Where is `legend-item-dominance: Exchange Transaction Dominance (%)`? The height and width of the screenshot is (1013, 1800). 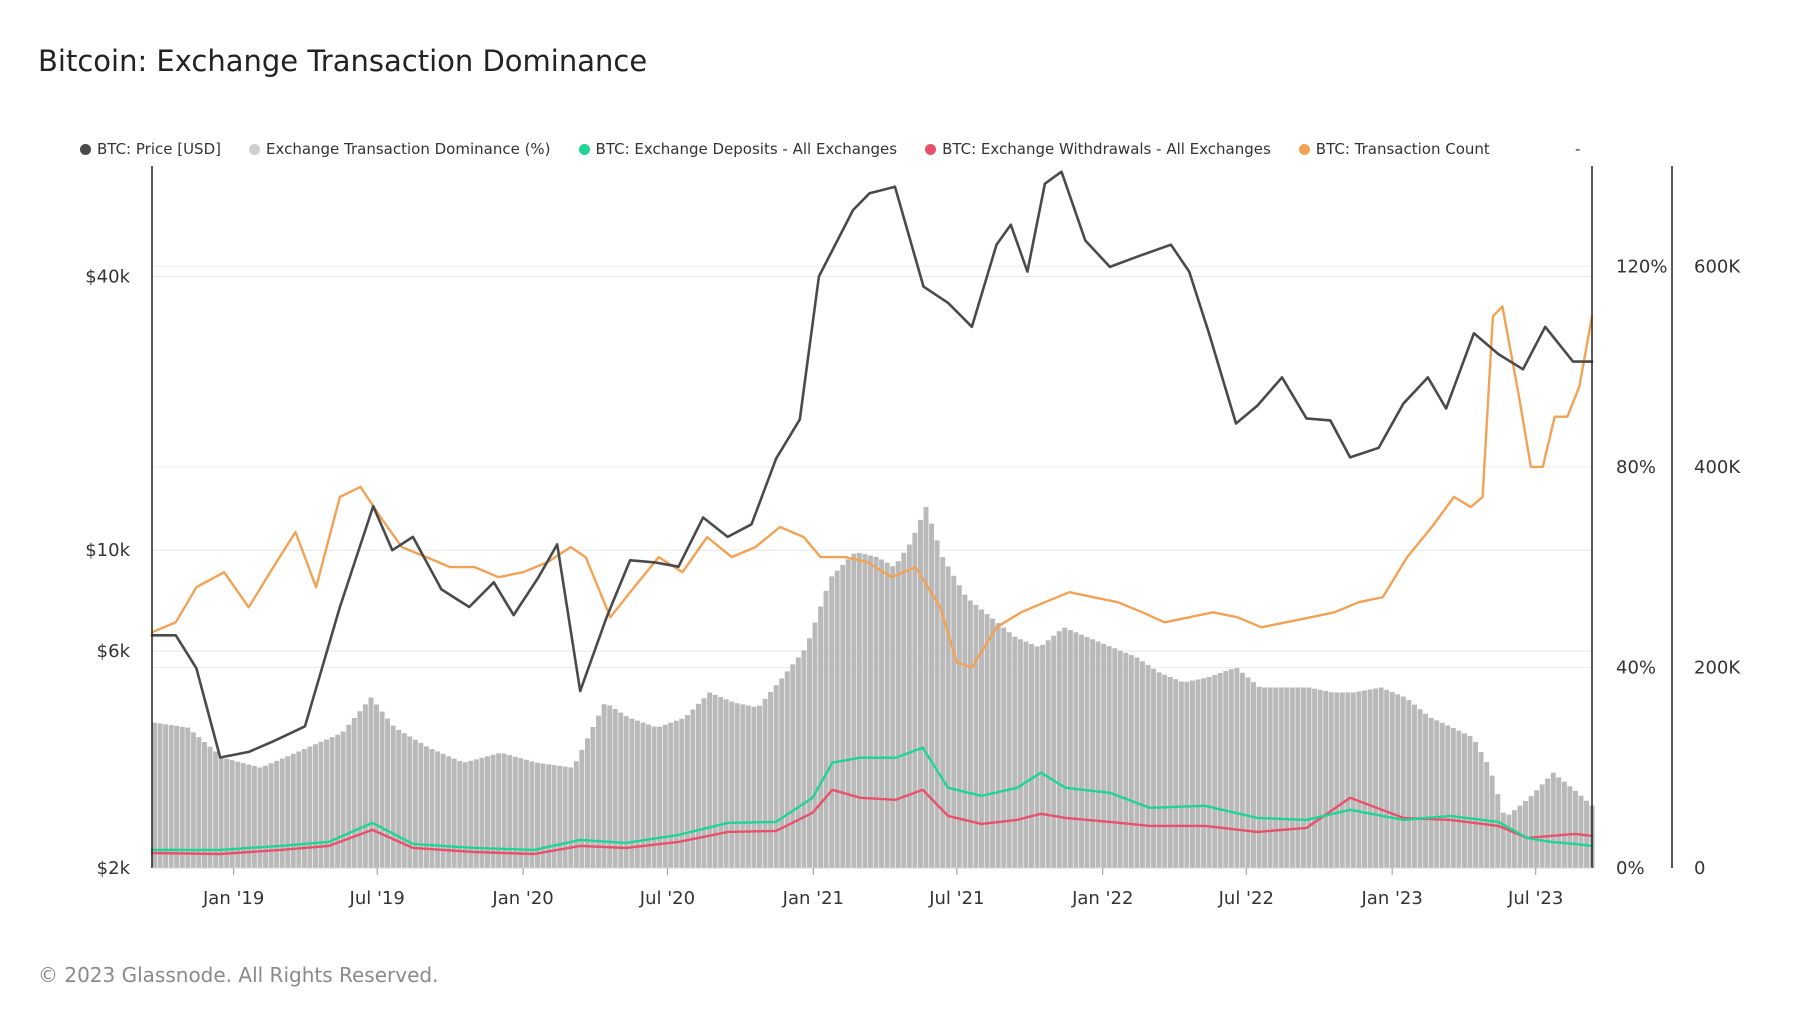 legend-item-dominance: Exchange Transaction Dominance (%) is located at coordinates (399, 149).